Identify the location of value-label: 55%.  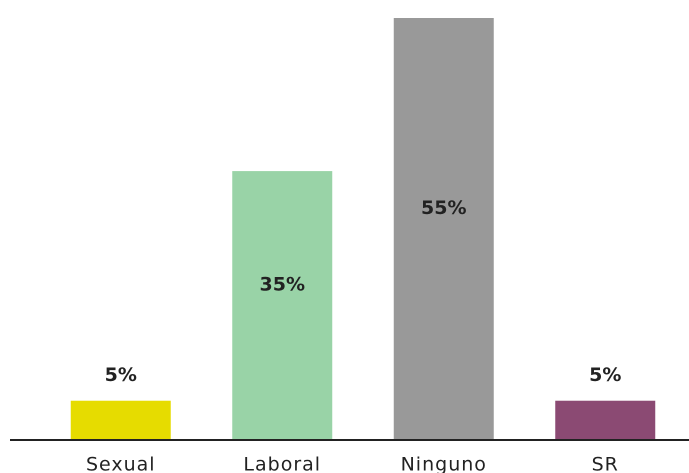
(443, 208).